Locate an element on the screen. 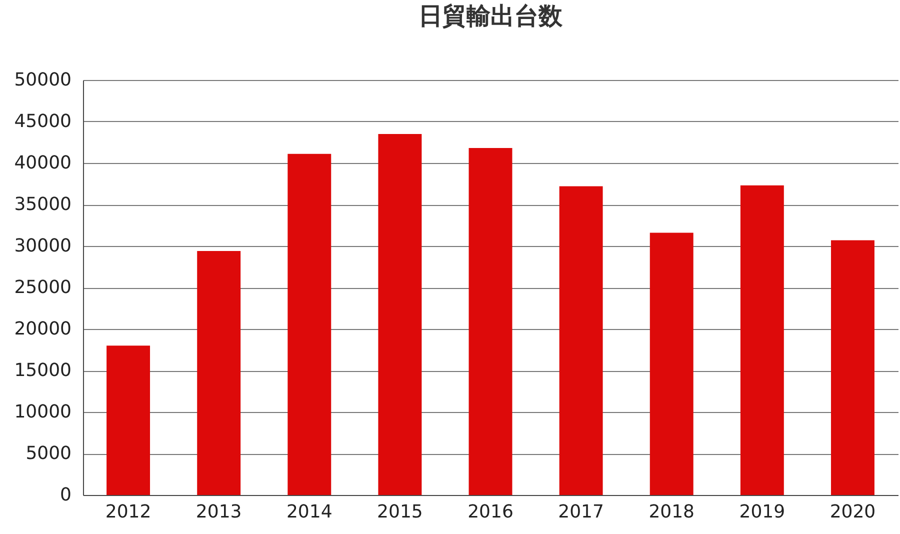 The width and height of the screenshot is (900, 534). y-tick-label: 45000 is located at coordinates (43, 121).